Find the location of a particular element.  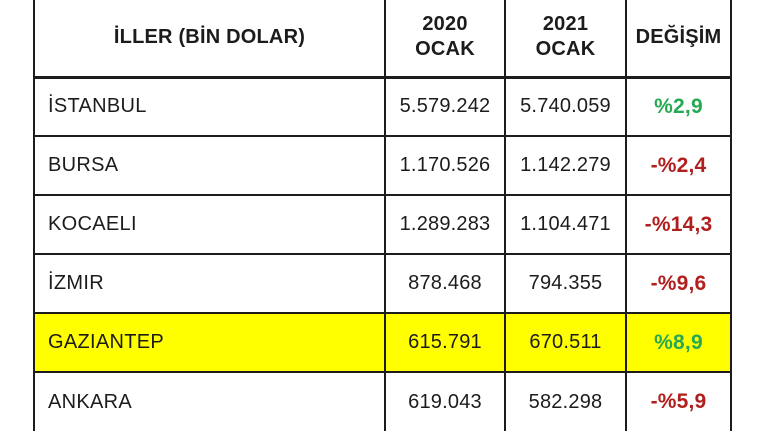

col-header-cities: İLLER (BİN DOLAR) is located at coordinates (209, 39).